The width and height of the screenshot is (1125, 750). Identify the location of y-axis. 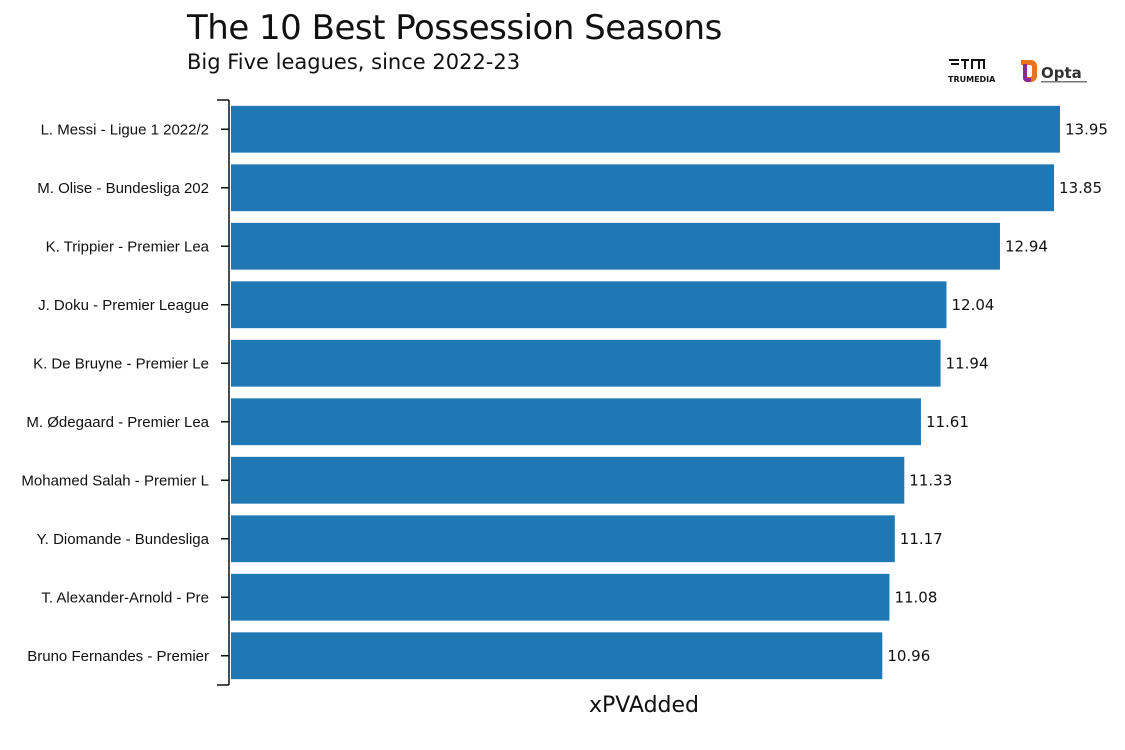
(223, 392).